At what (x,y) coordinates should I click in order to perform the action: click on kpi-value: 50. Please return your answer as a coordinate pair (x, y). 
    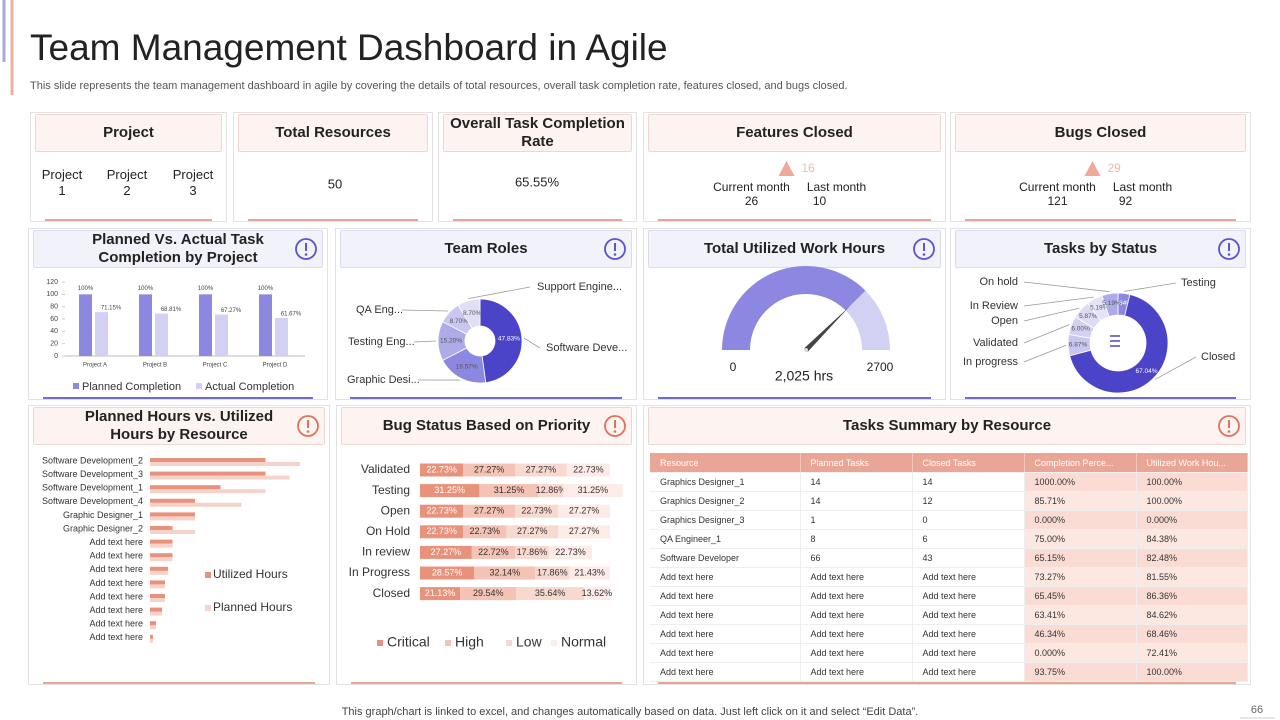
    Looking at the image, I should click on (335, 183).